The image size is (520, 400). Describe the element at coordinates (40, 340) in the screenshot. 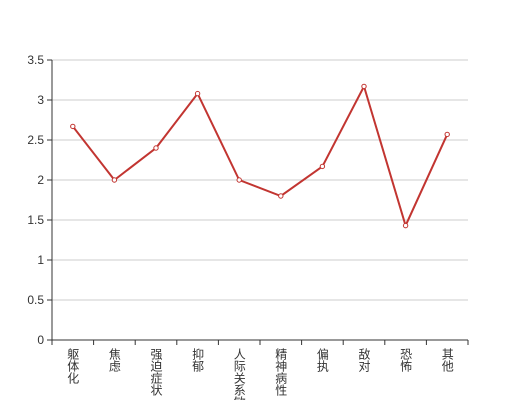

I see `y-tick-label: 0` at that location.